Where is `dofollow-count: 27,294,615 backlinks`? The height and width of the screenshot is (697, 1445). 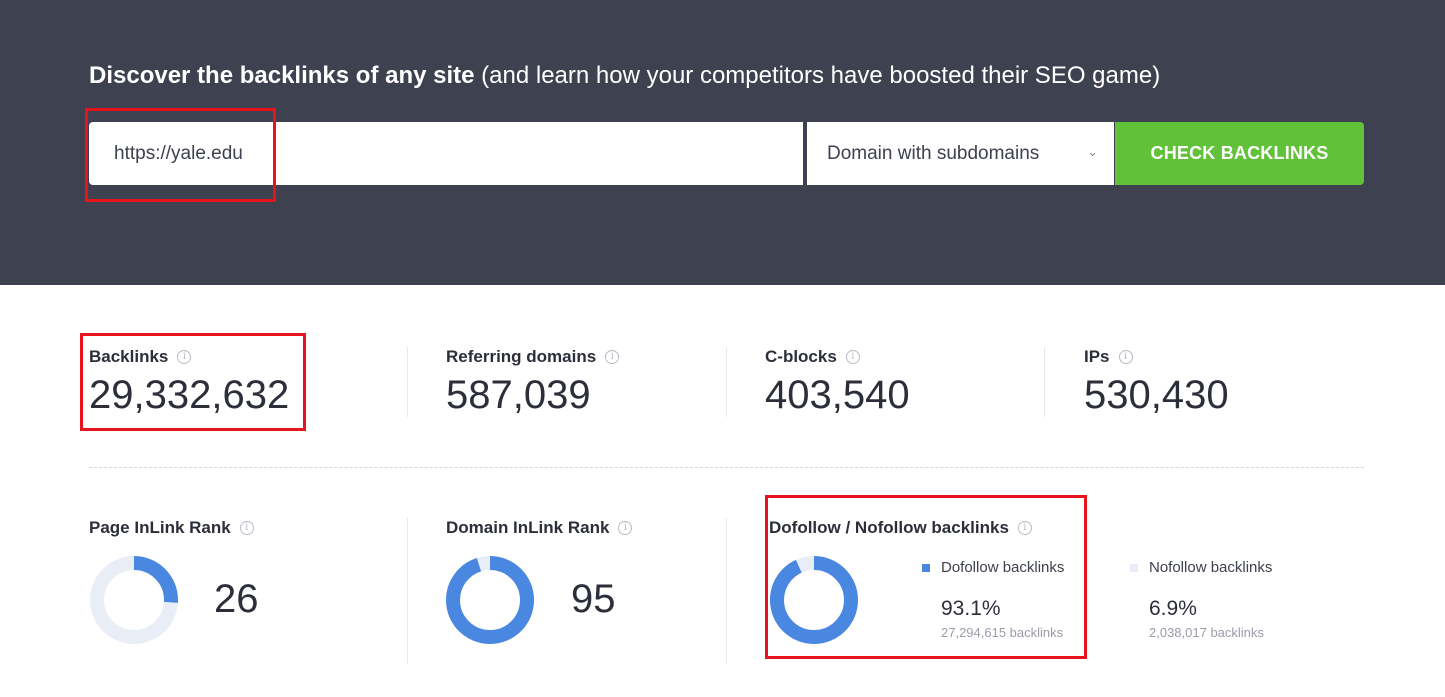
dofollow-count: 27,294,615 backlinks is located at coordinates (1002, 632).